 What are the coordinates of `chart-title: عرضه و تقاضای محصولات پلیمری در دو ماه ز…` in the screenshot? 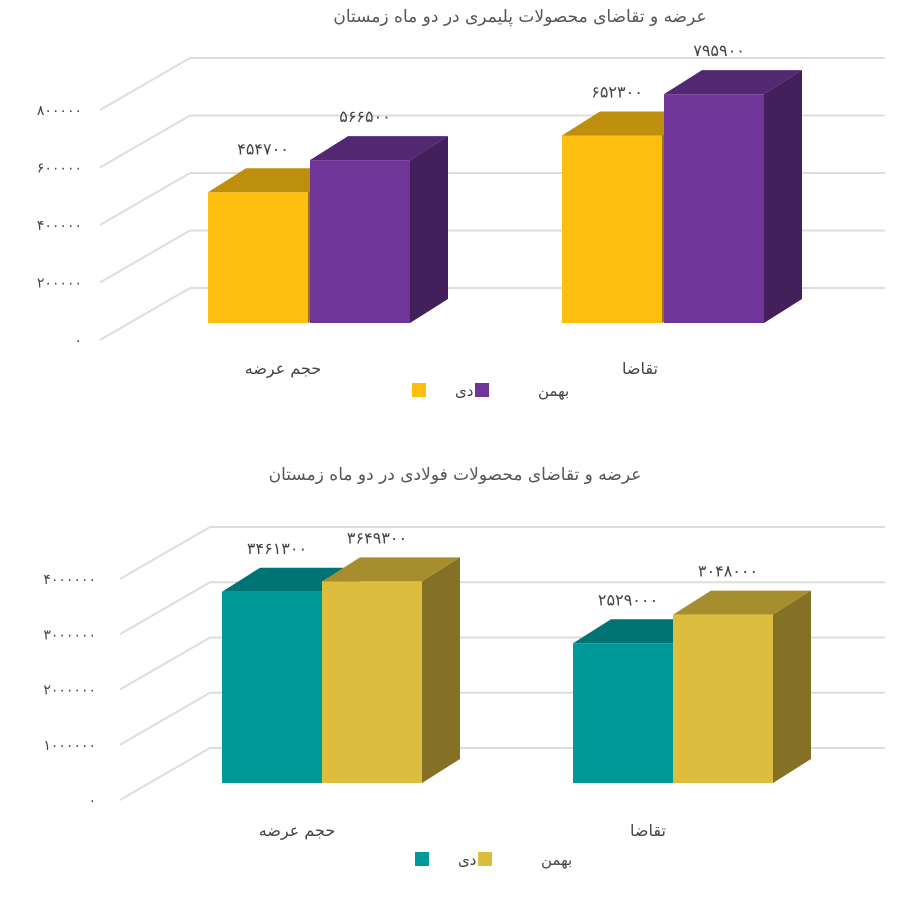 It's located at (519, 17).